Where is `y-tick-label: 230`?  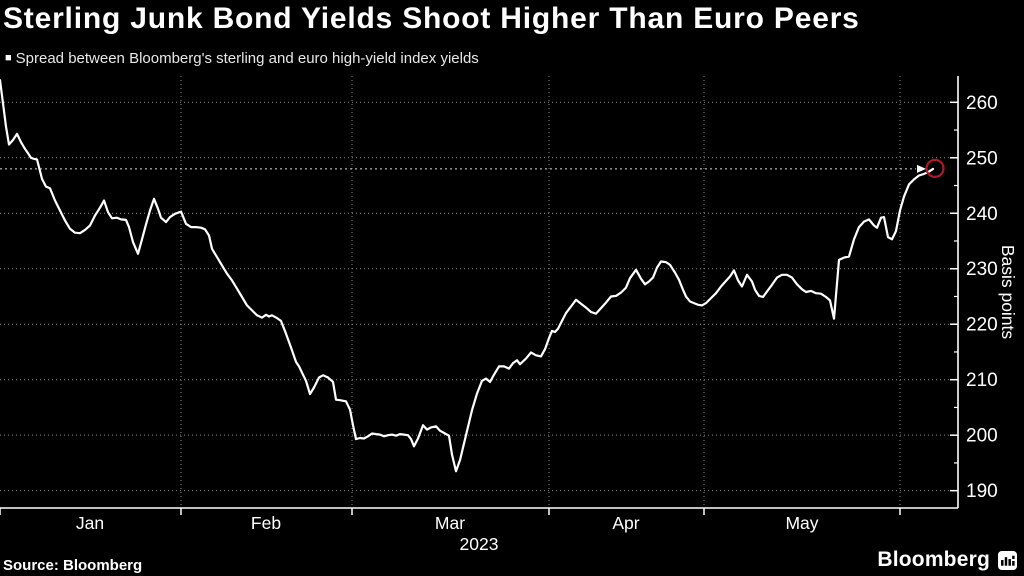 y-tick-label: 230 is located at coordinates (982, 269).